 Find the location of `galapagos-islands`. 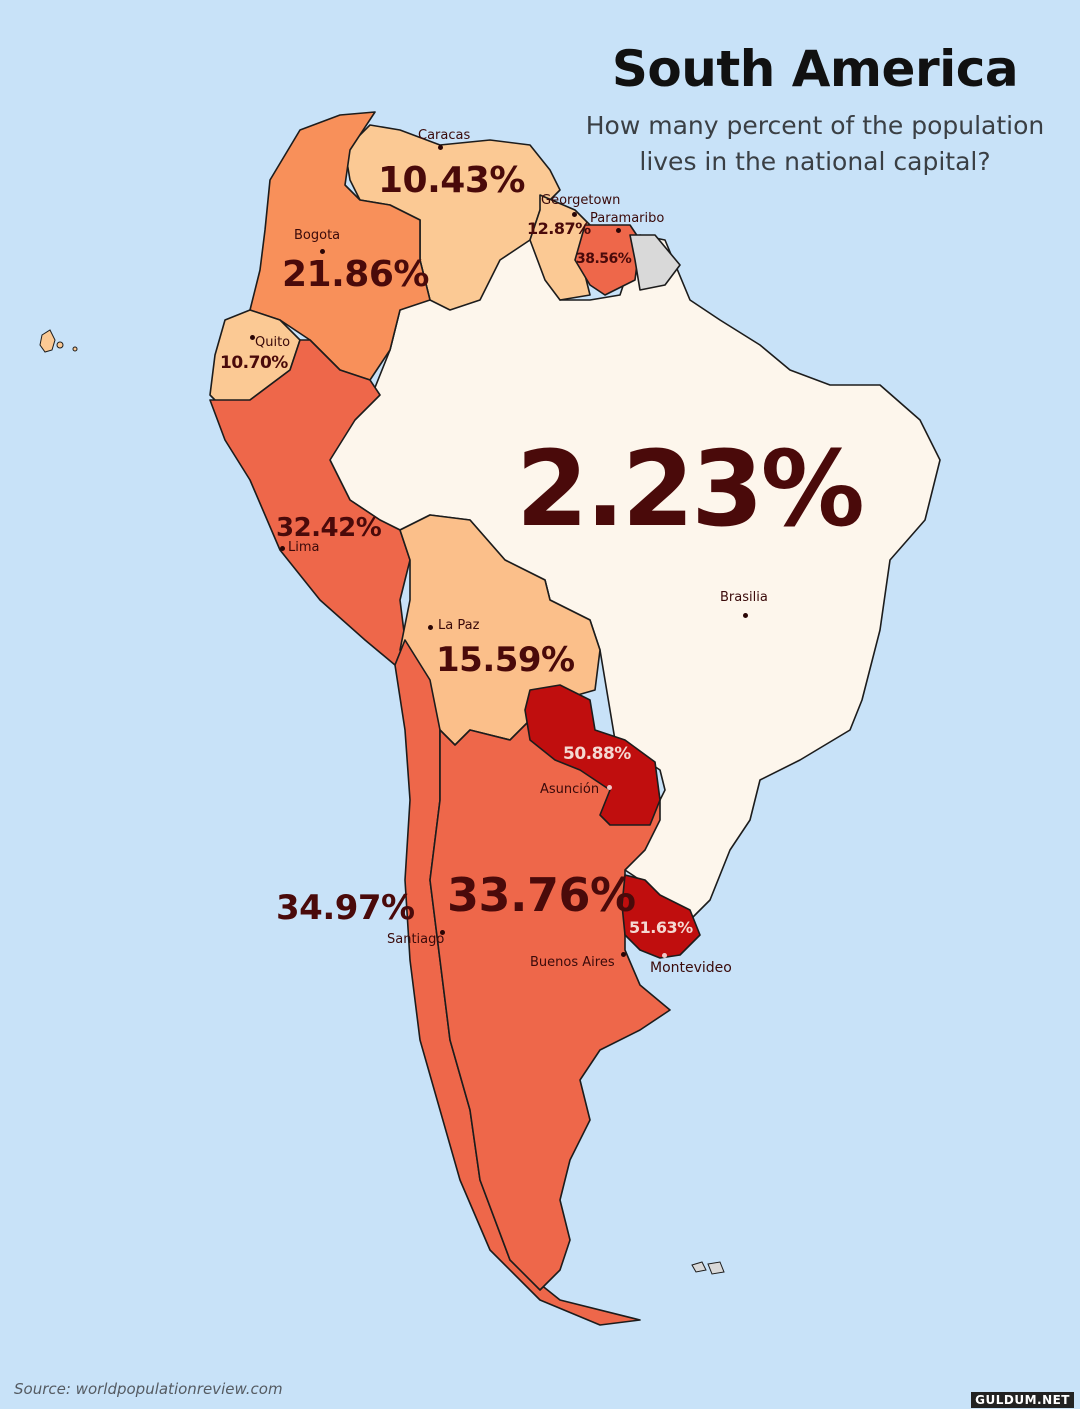

galapagos-islands is located at coordinates (58, 341).